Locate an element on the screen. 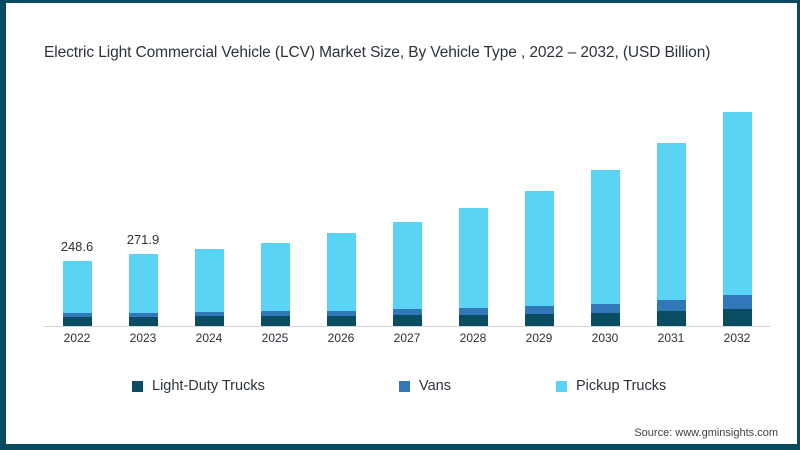 This screenshot has width=800, height=450. bar-column-2027 is located at coordinates (407, 273).